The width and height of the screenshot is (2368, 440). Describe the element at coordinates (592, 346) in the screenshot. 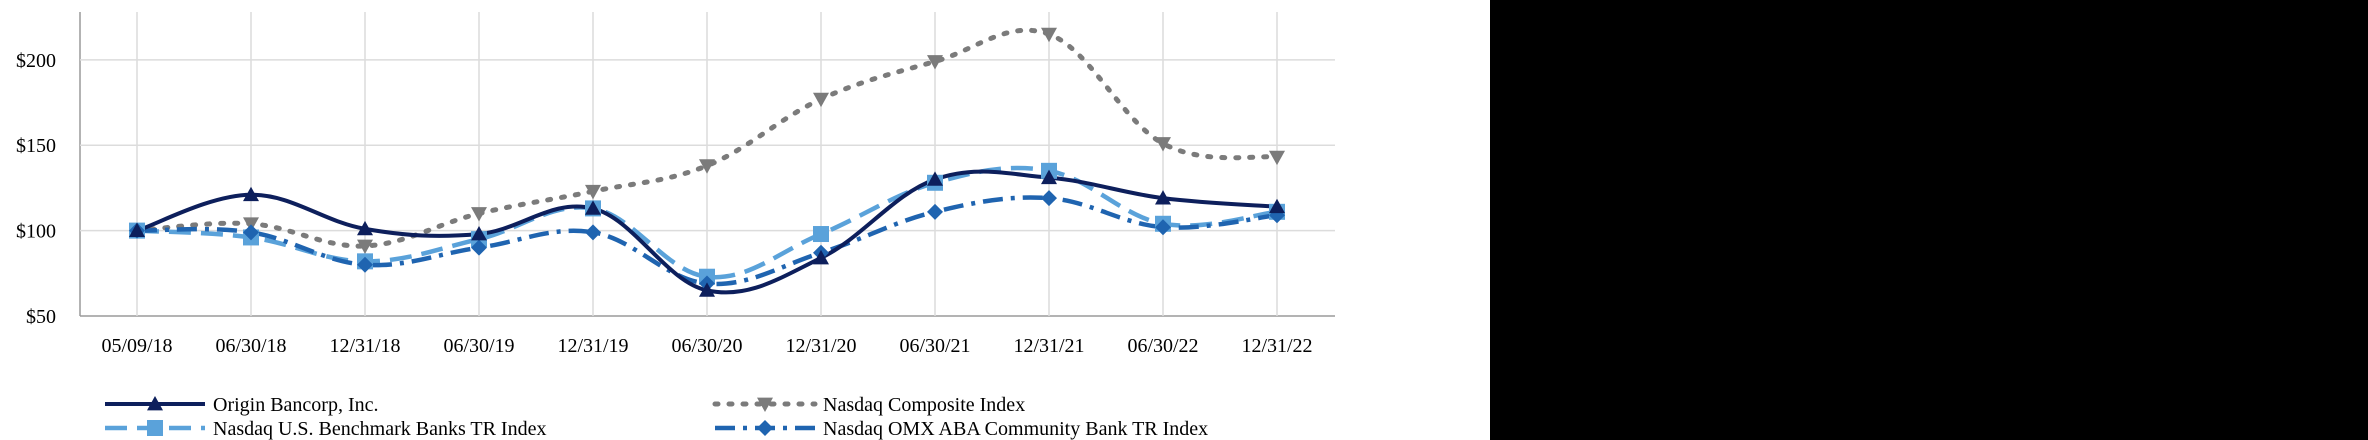

I see `x-tick-label: 12/31/19` at that location.